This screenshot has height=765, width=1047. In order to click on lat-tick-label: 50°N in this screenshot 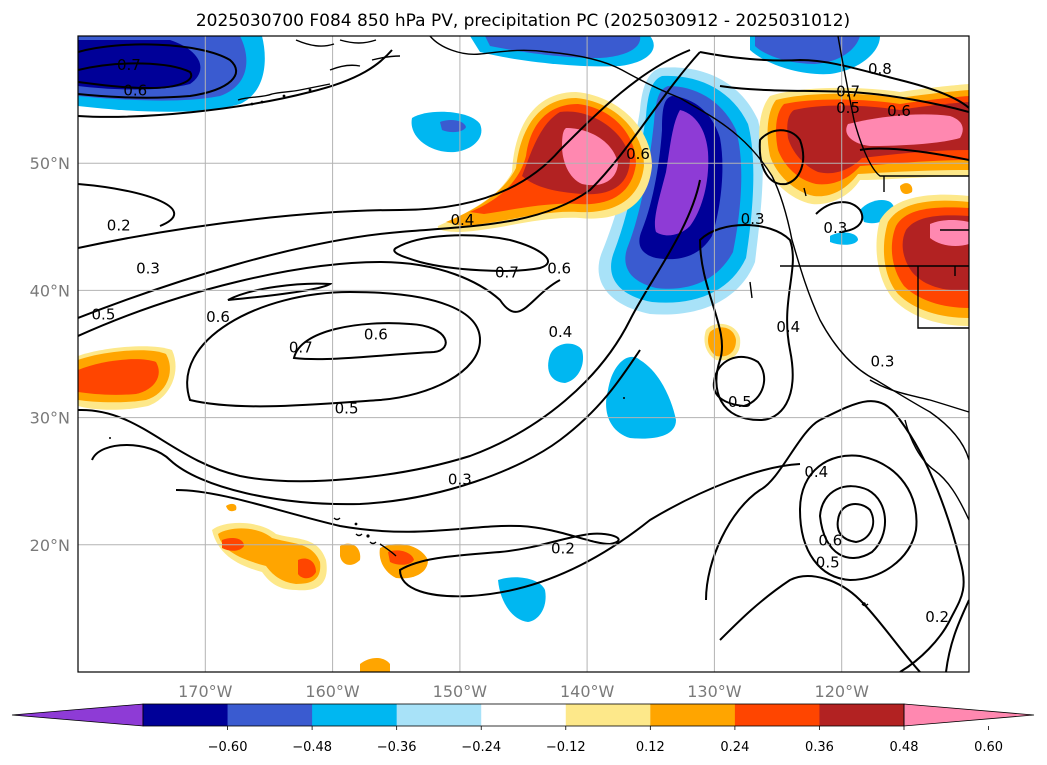, I will do `click(50, 163)`.